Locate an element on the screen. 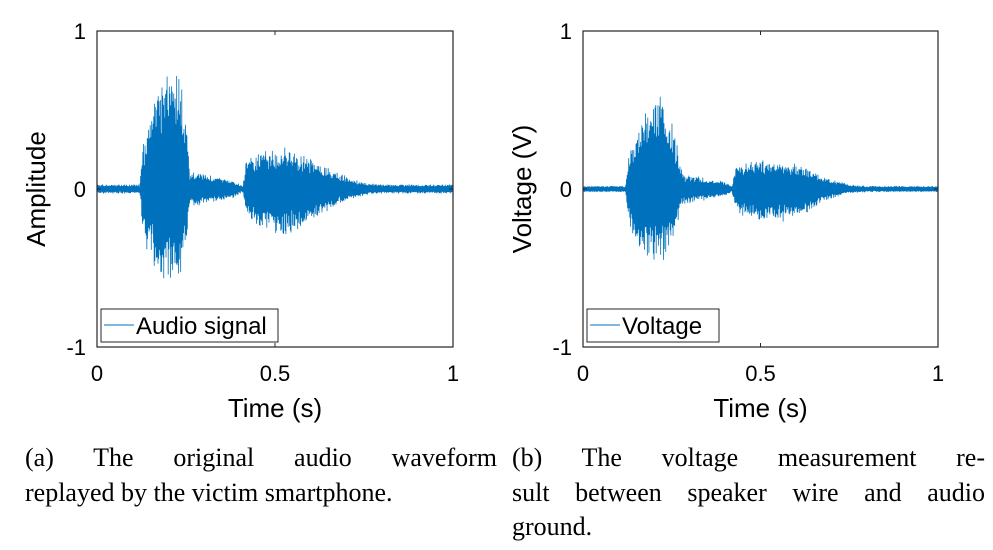 The image size is (993, 550). caption-line: (a) The original audio waveform is located at coordinates (261, 457).